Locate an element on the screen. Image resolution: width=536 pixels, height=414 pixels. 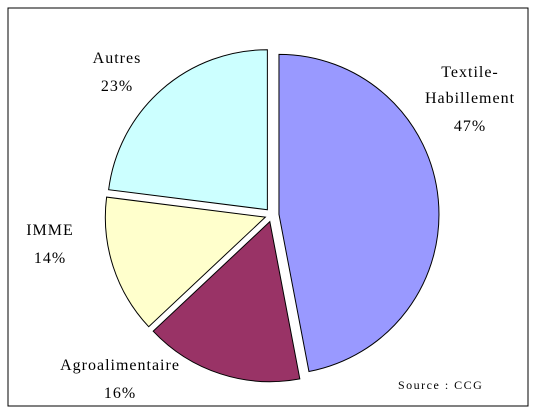
slice-label: Textile-Habillement is located at coordinates (470, 85).